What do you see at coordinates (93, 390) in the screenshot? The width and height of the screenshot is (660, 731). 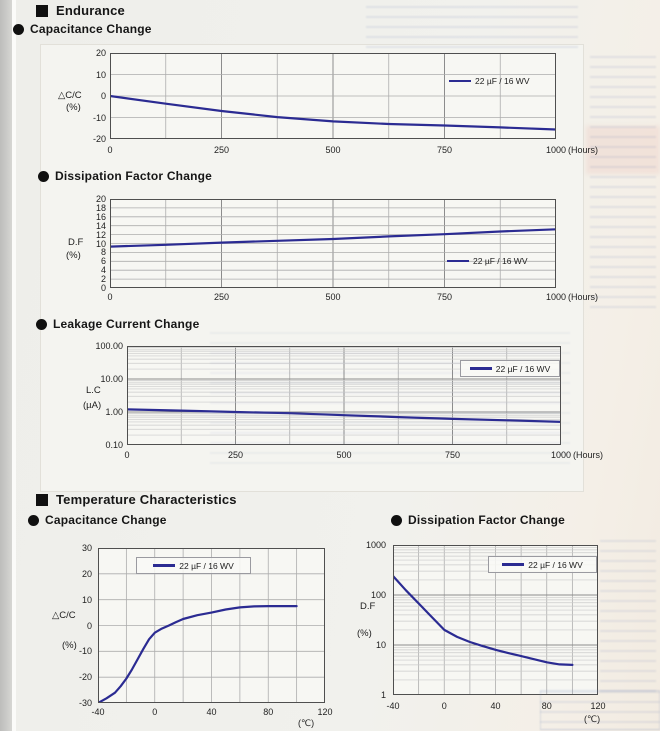 I see `y-axis-label: L.C` at bounding box center [93, 390].